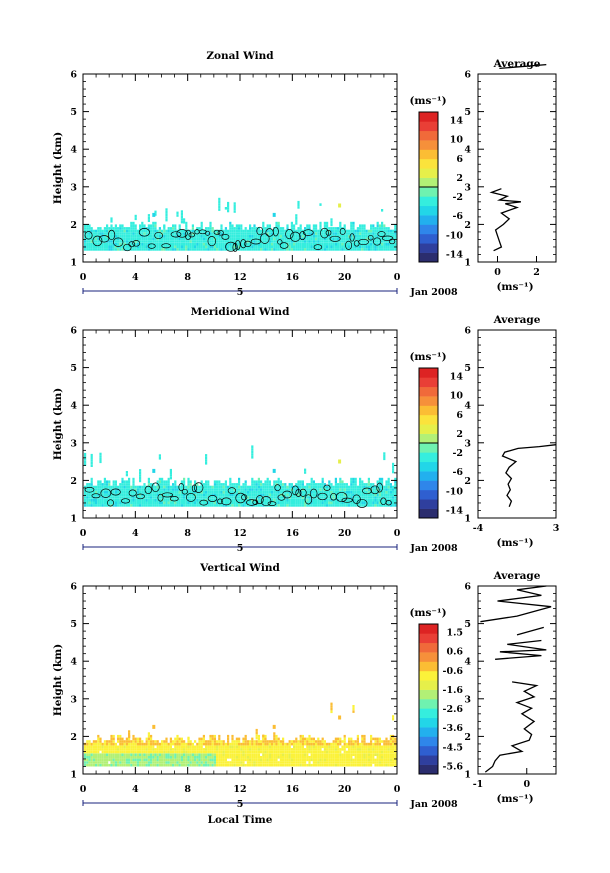  Describe the element at coordinates (231, 246) in the screenshot. I see `contour-loop` at that location.